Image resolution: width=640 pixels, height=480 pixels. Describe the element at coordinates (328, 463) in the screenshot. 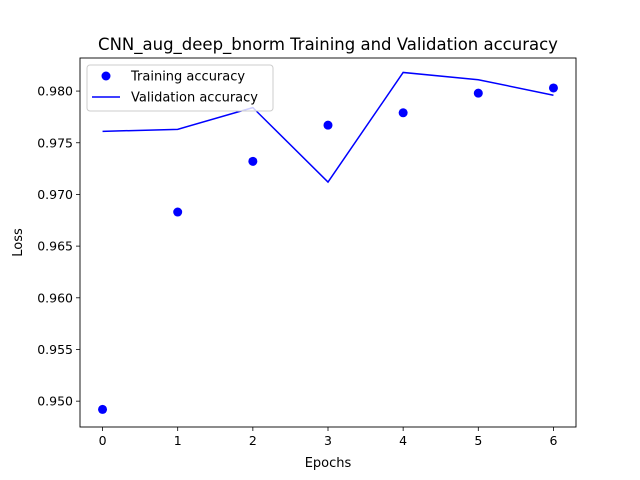

I see `x-axis-label: Epochs` at that location.